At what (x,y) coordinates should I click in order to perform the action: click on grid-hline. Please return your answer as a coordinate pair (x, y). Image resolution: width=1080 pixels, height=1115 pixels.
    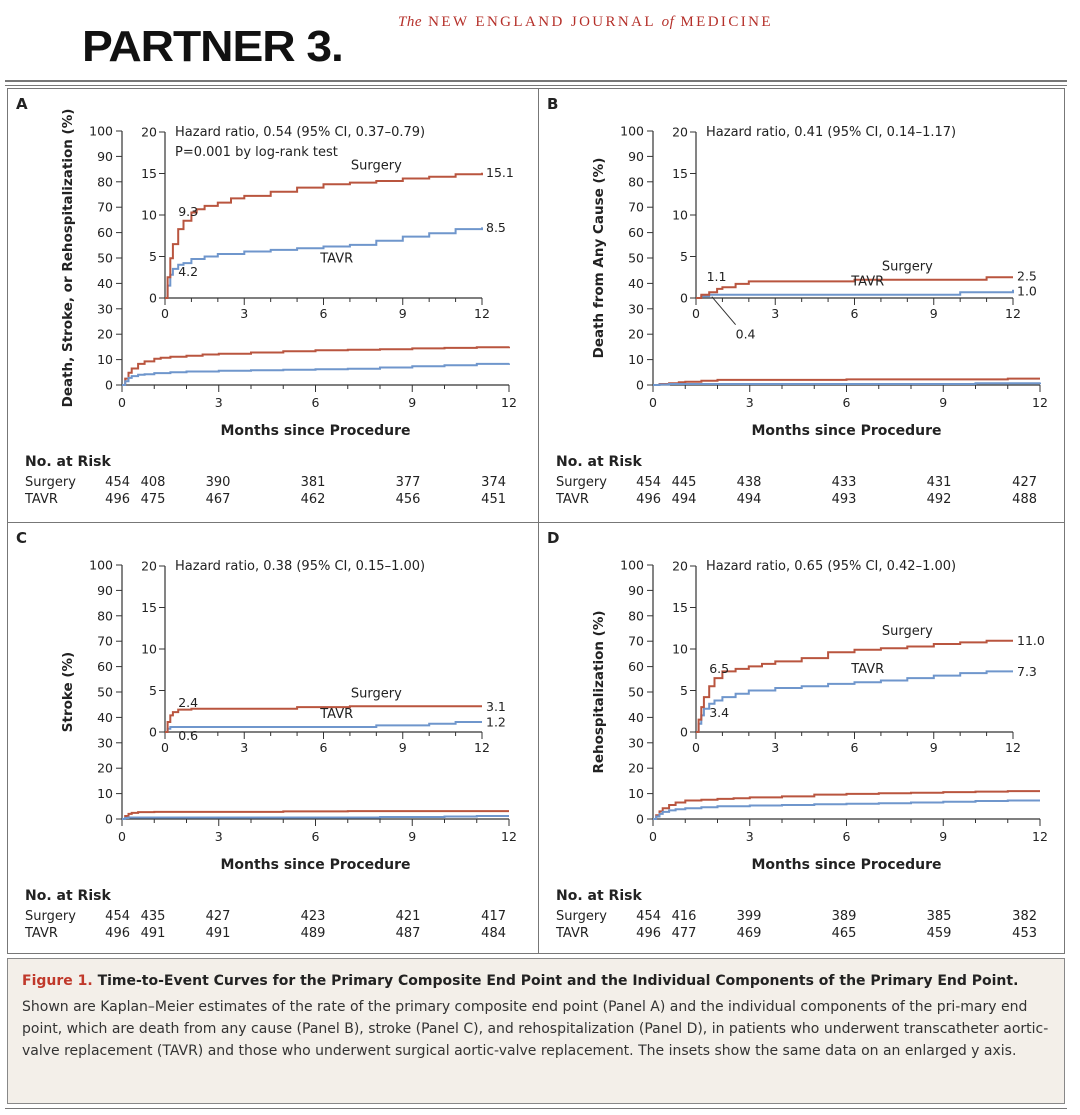
    Looking at the image, I should click on (536, 522).